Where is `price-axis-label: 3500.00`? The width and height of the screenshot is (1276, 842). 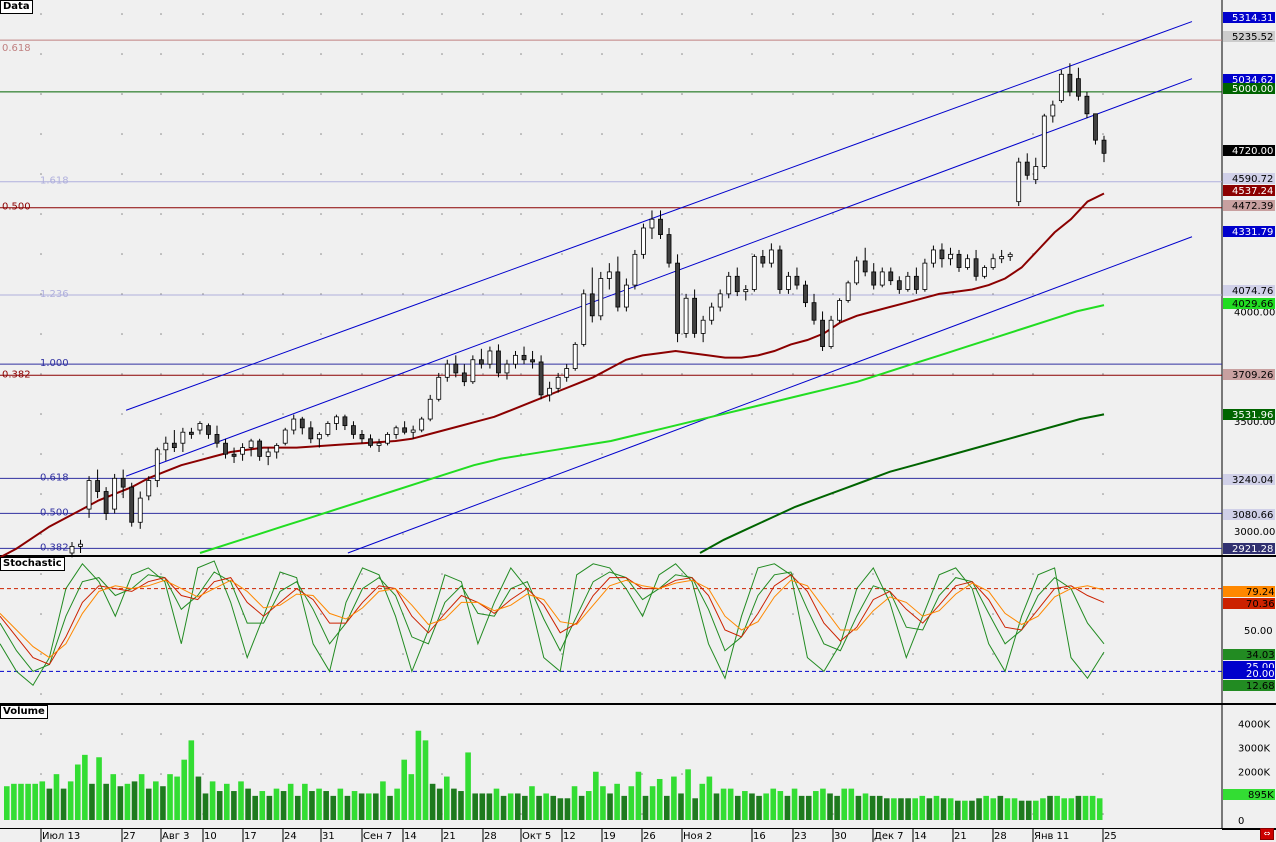
price-axis-label: 3500.00 is located at coordinates (1254, 422).